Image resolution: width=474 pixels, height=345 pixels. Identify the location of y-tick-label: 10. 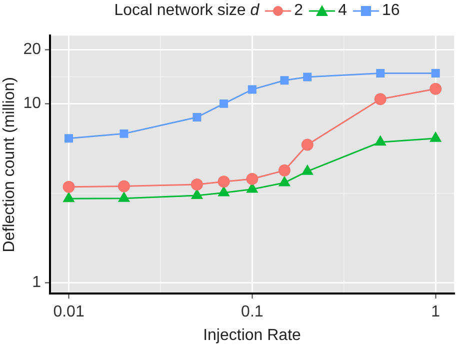
(32, 103).